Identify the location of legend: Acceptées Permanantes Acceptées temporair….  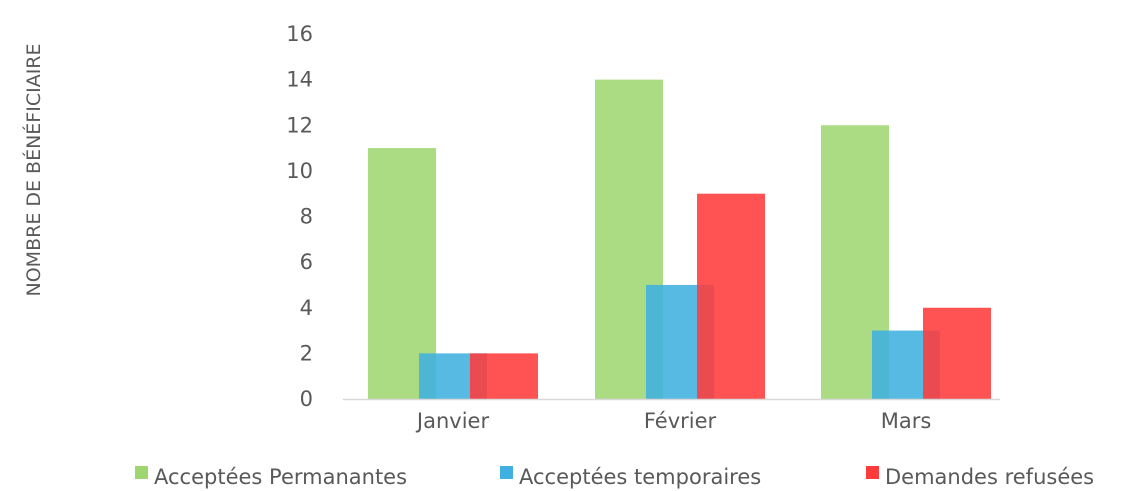
(614, 477).